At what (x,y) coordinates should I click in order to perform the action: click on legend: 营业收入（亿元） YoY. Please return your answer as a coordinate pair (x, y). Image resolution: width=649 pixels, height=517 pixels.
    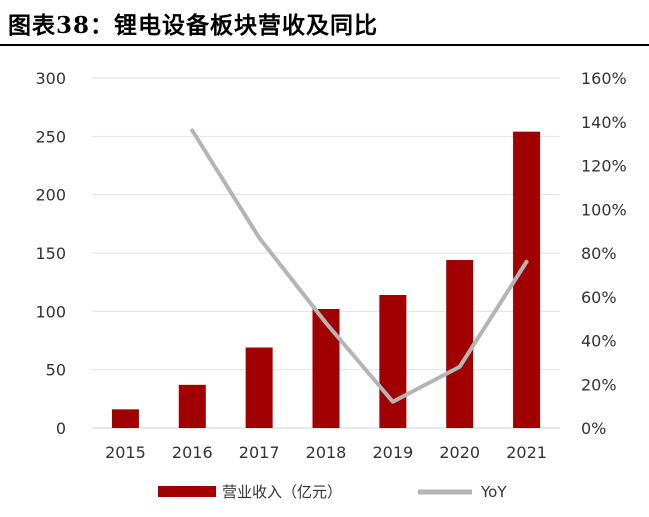
    Looking at the image, I should click on (332, 492).